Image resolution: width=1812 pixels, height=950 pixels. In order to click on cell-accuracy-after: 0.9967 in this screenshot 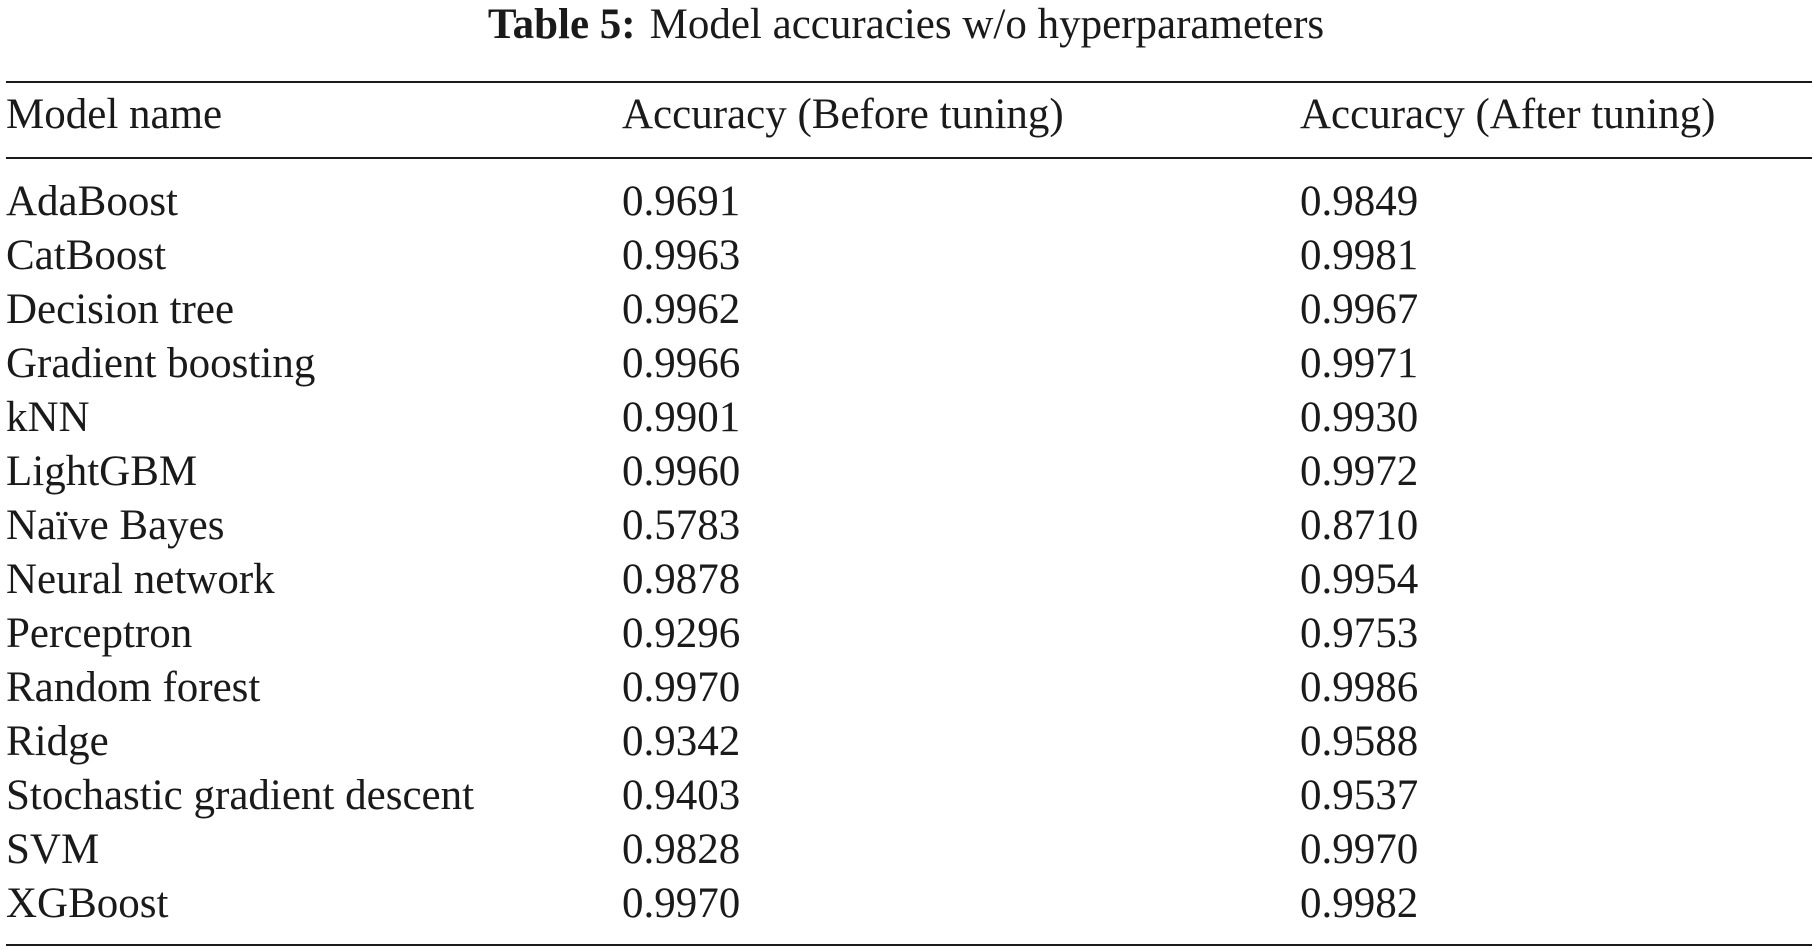, I will do `click(1359, 309)`.